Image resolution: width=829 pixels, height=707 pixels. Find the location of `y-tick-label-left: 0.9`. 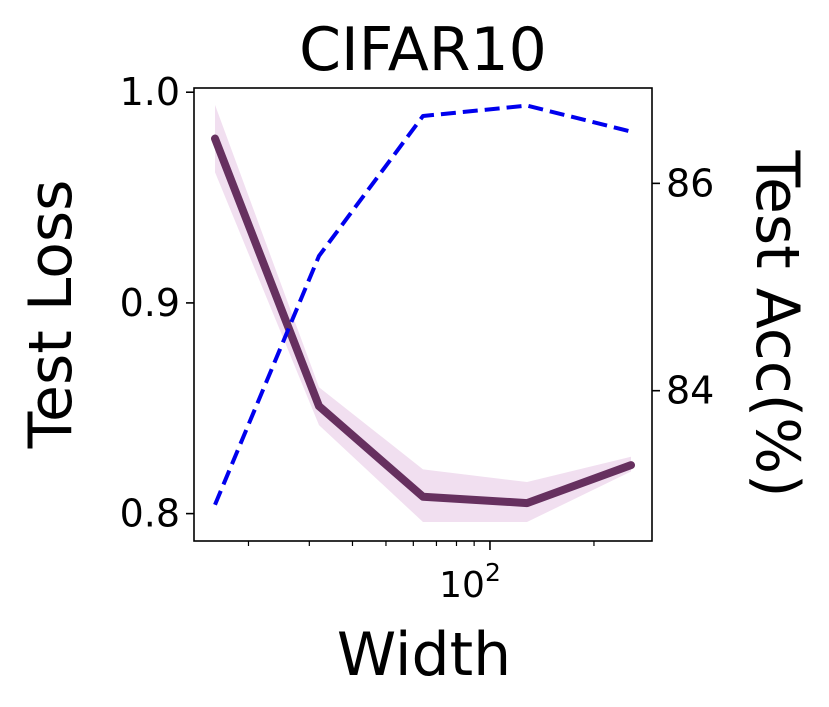

y-tick-label-left: 0.9 is located at coordinates (150, 303).